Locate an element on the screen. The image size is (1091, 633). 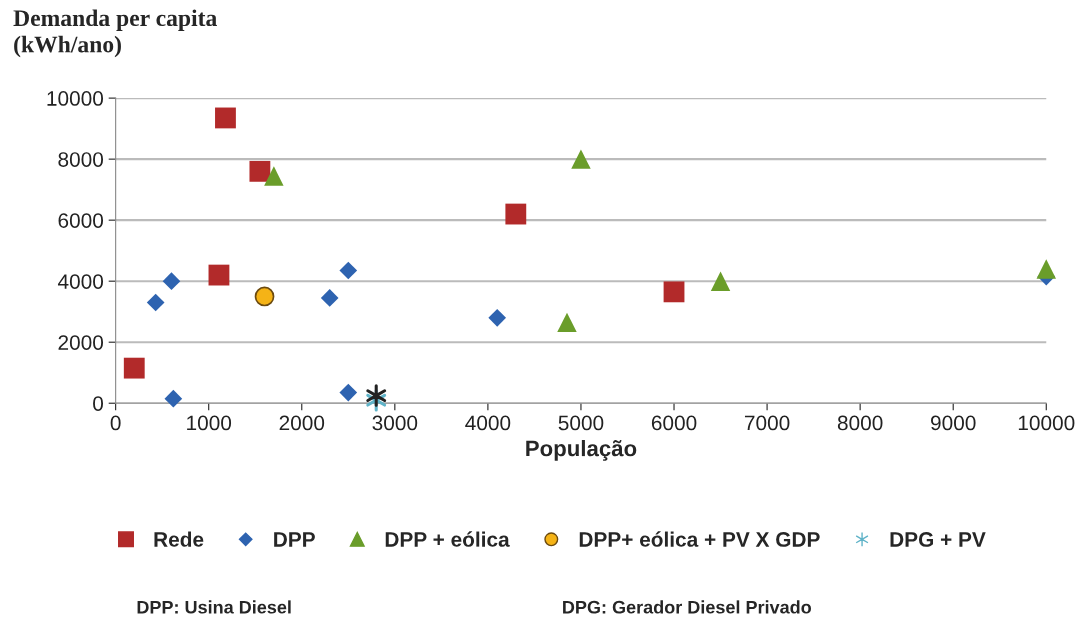
x-tick-label: 8000 is located at coordinates (860, 423).